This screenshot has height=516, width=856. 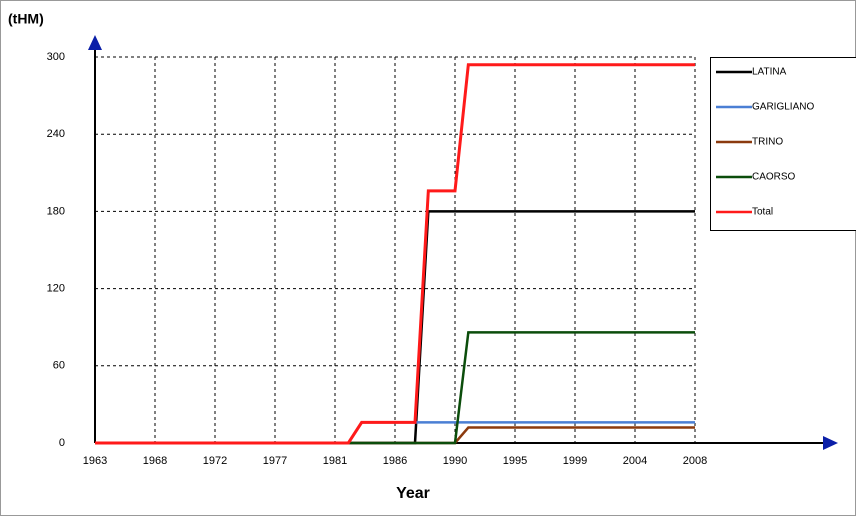 I want to click on y-axis-arrow, so click(x=95, y=42).